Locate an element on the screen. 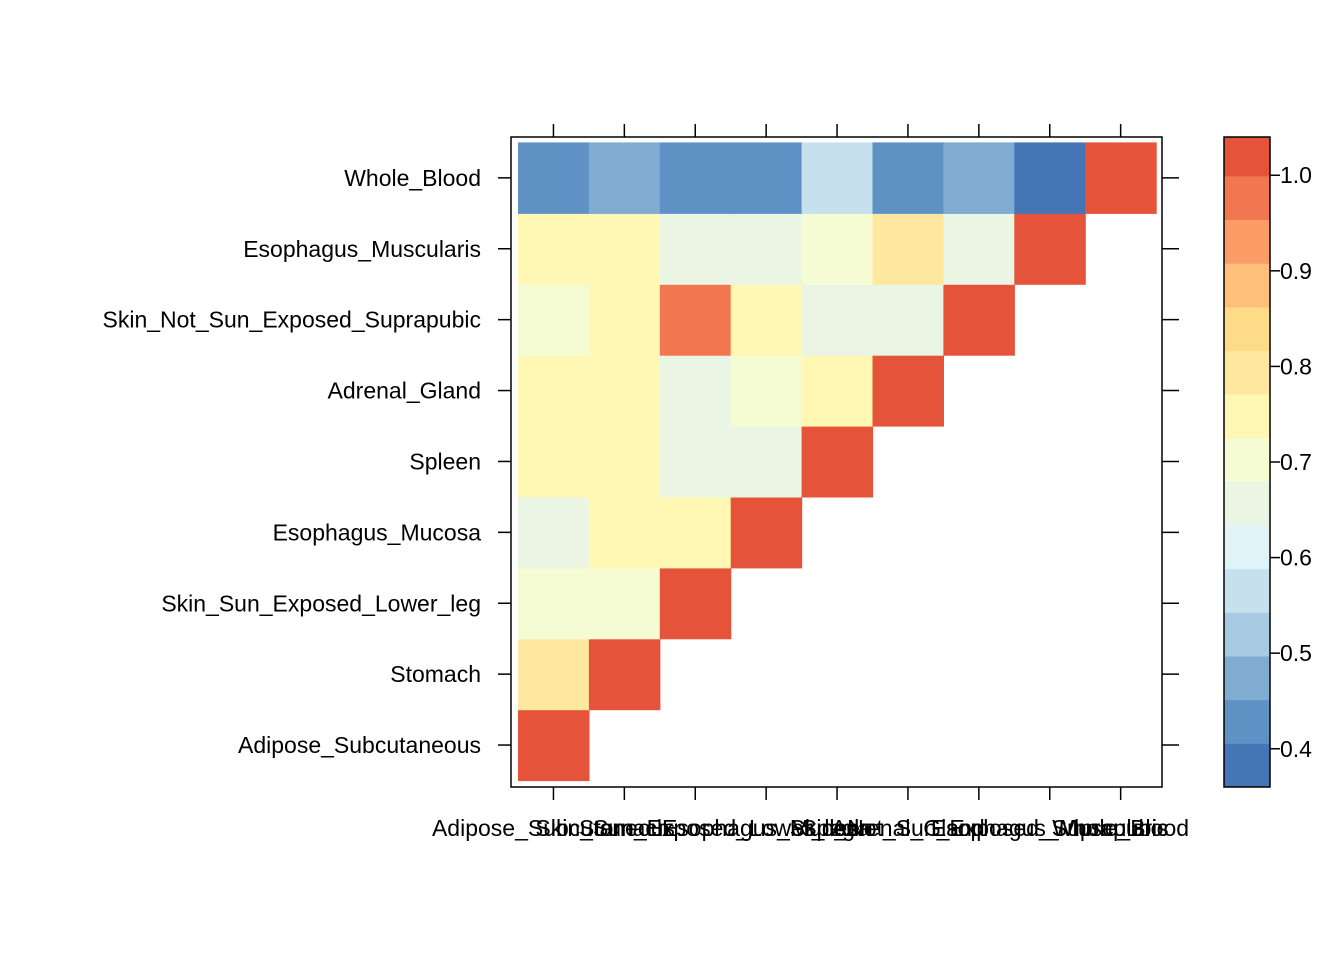 Image resolution: width=1344 pixels, height=965 pixels. colorbar-tick-label-3: 0.7 is located at coordinates (1296, 462).